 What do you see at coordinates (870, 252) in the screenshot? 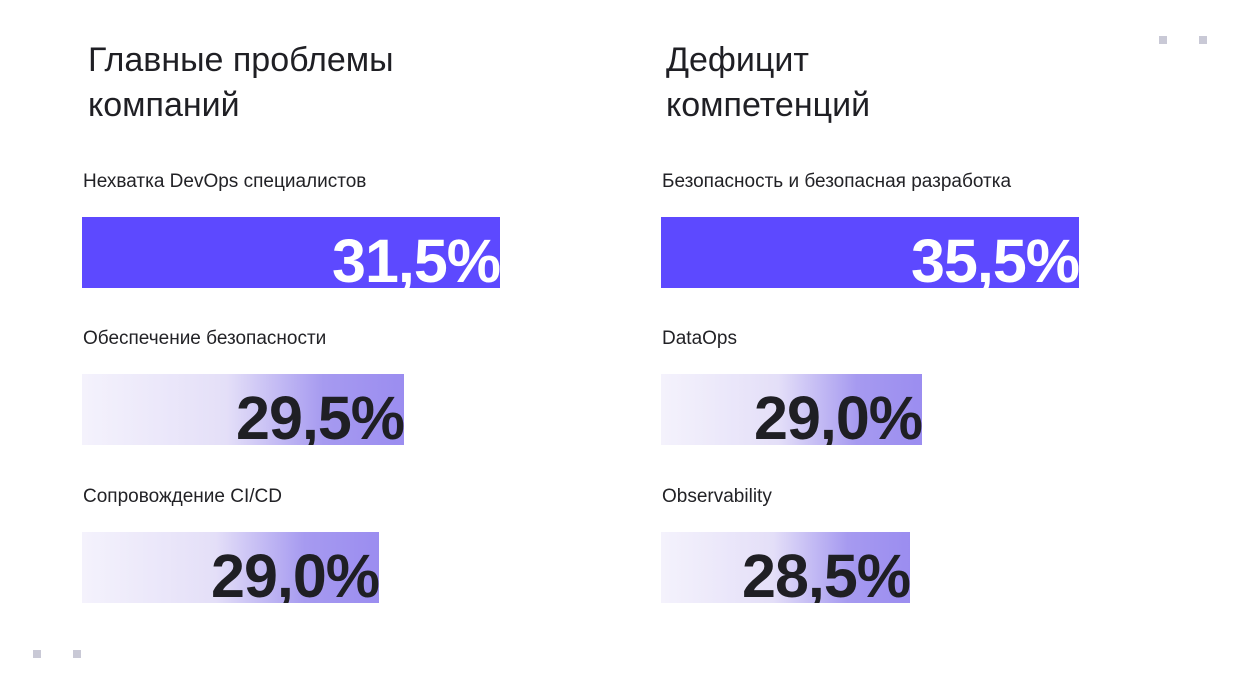
I see `bar: 35,5%` at bounding box center [870, 252].